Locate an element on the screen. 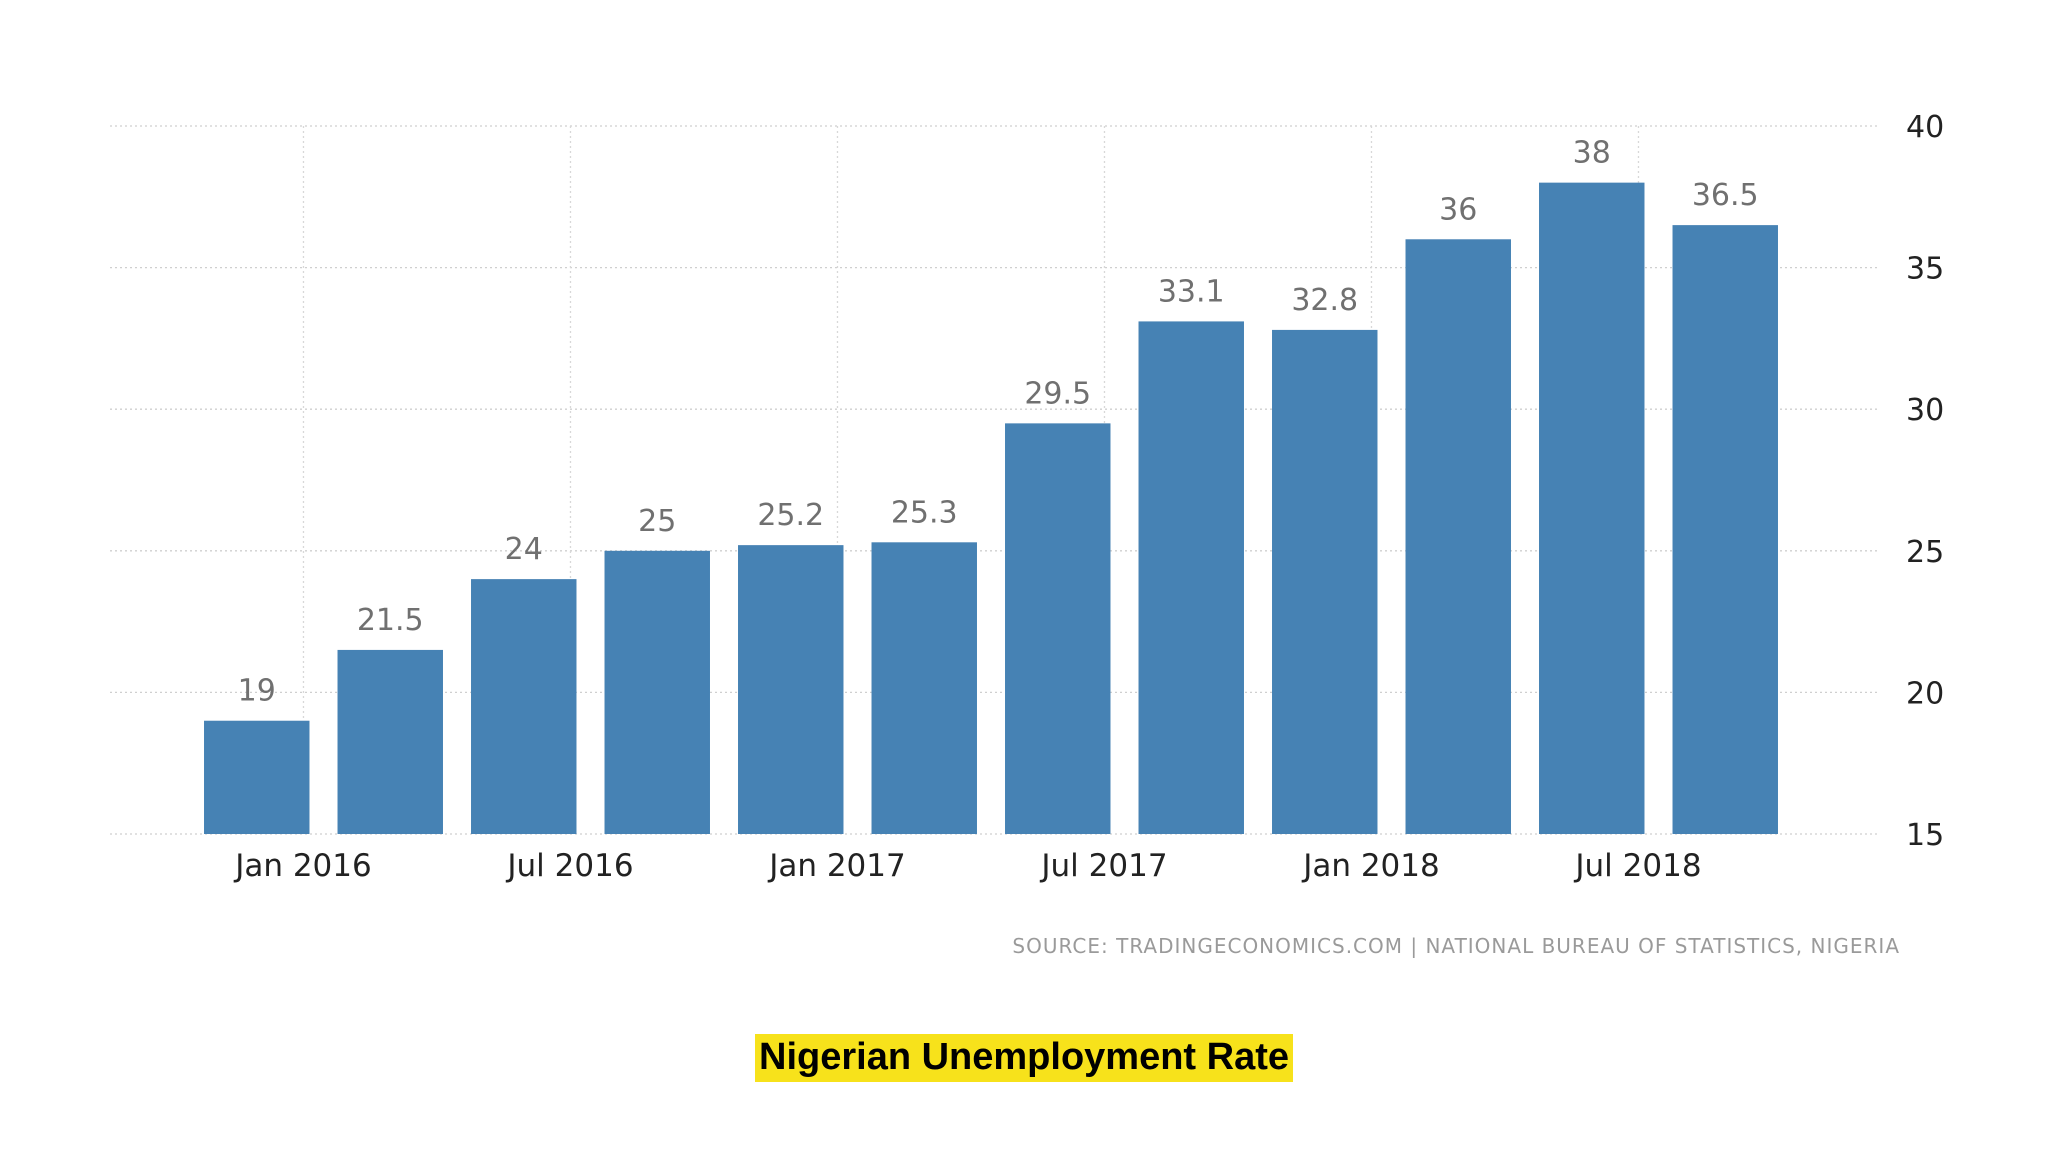 This screenshot has height=1152, width=2048. x-tick-label: Jan 2018 is located at coordinates (1370, 866).